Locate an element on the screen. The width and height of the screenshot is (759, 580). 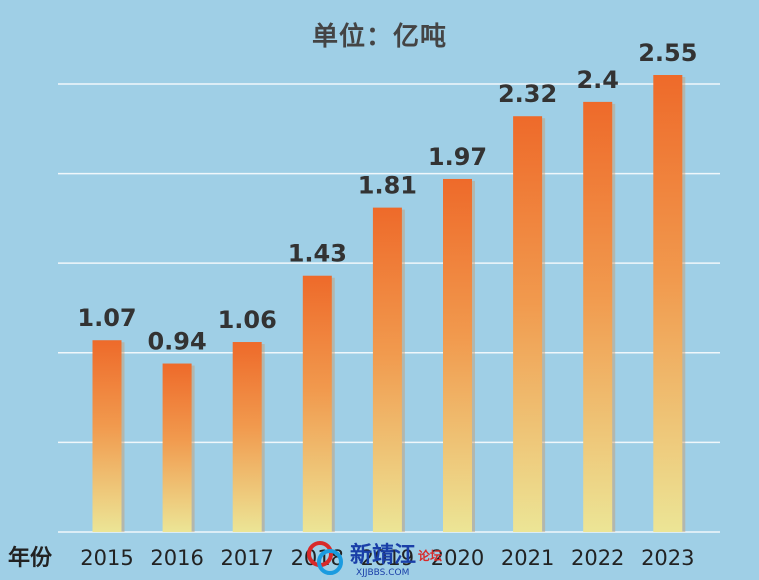
data-label-2017: 1.06 is located at coordinates (247, 320).